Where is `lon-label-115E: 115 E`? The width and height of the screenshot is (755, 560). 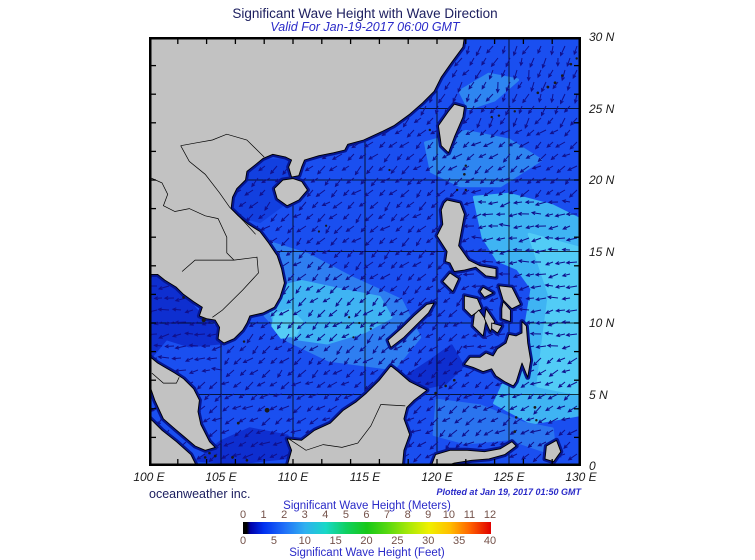 lon-label-115E: 115 E is located at coordinates (365, 477).